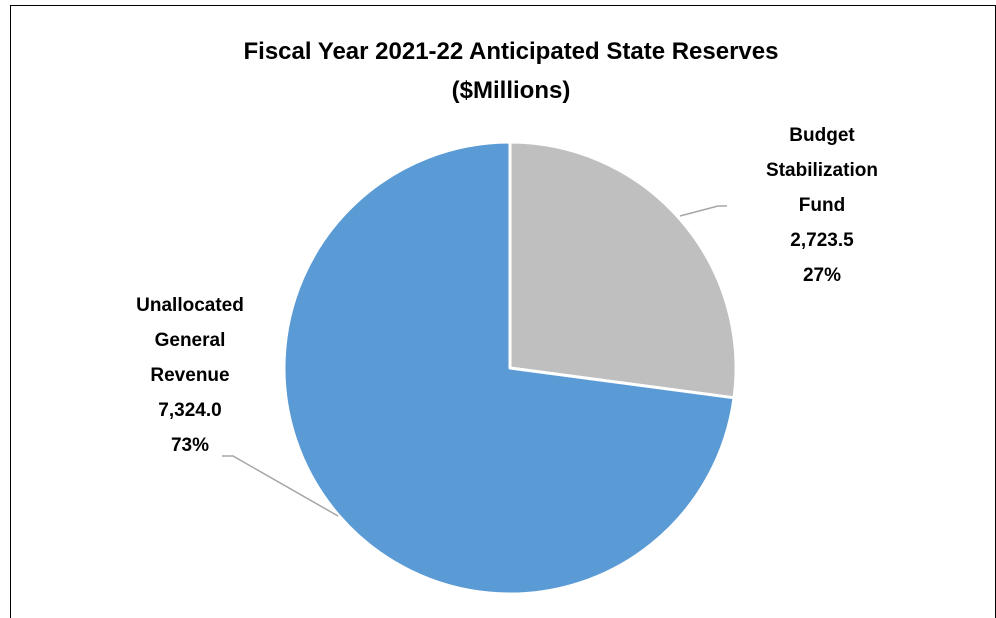 The image size is (996, 618). Describe the element at coordinates (822, 170) in the screenshot. I see `data-label-0-line-1: Stabilization` at that location.